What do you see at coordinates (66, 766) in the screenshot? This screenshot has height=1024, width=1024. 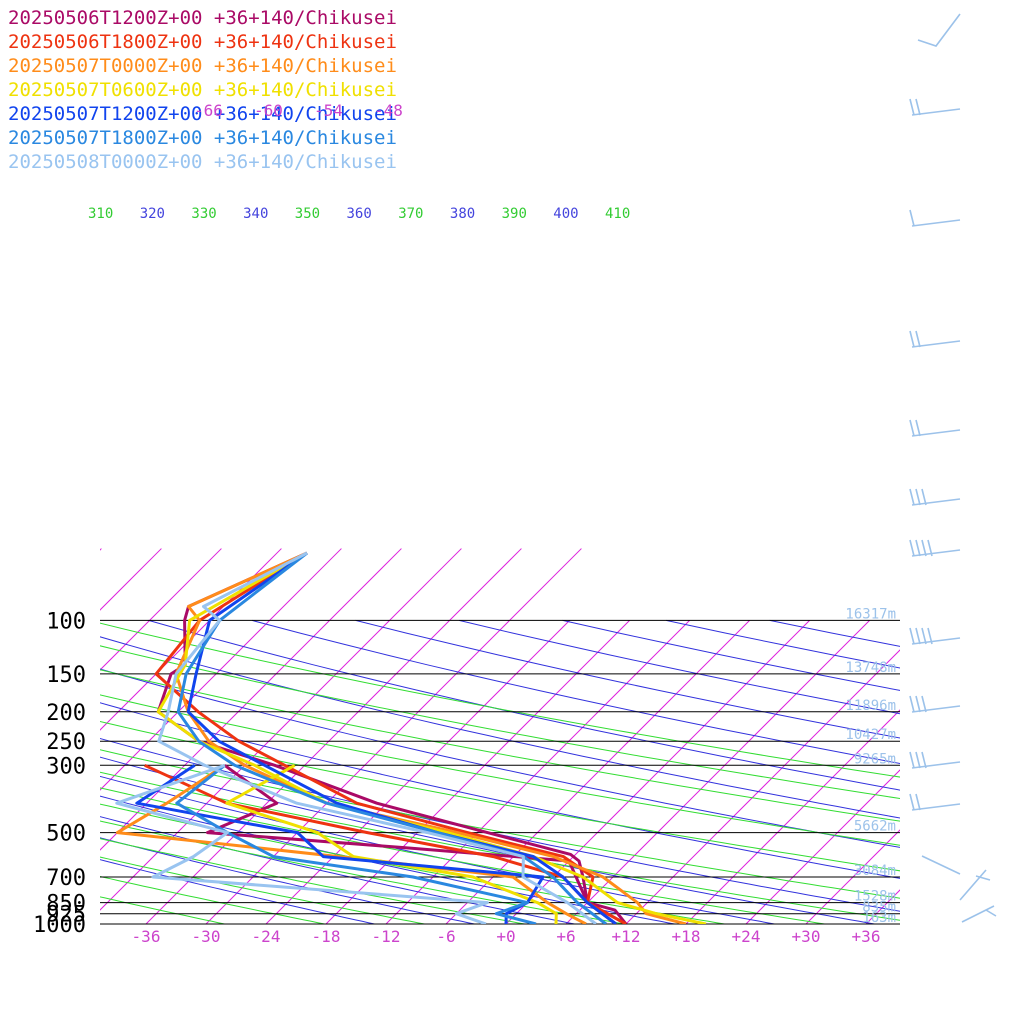 I see `pressure-label: 300` at bounding box center [66, 766].